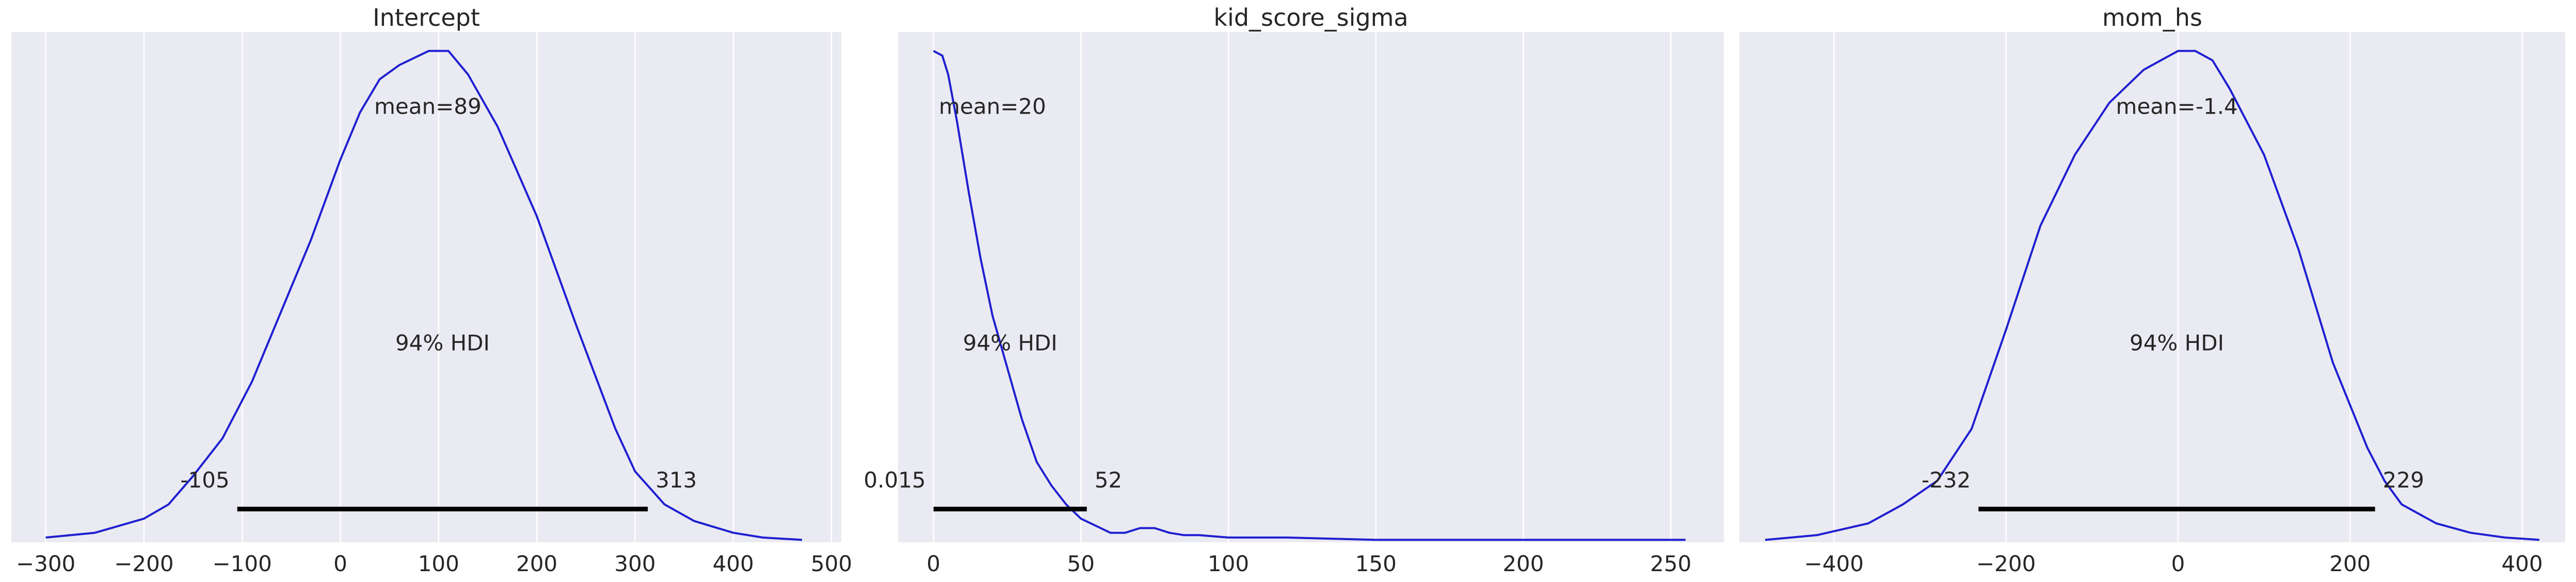 Image resolution: width=2576 pixels, height=582 pixels. Describe the element at coordinates (1376, 564) in the screenshot. I see `x-tick-label: 150` at that location.